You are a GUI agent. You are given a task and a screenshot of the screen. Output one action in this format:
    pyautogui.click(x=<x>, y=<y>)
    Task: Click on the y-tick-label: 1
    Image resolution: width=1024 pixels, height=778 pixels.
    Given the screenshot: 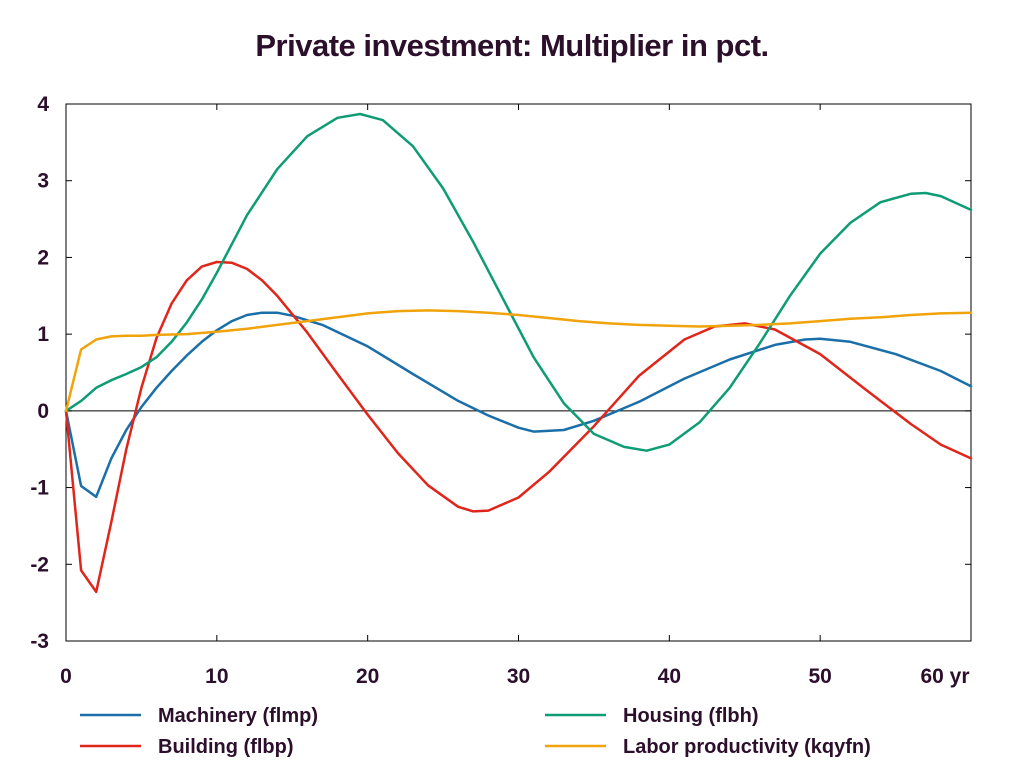 What is the action you would take?
    pyautogui.click(x=43, y=334)
    